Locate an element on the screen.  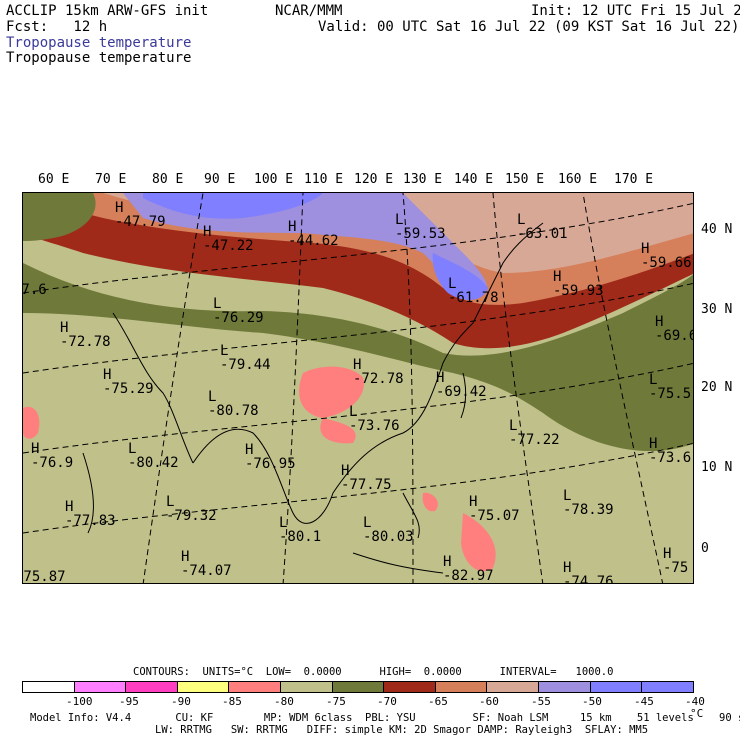
field-extremum-label: L -80.1 is located at coordinates (300, 530).